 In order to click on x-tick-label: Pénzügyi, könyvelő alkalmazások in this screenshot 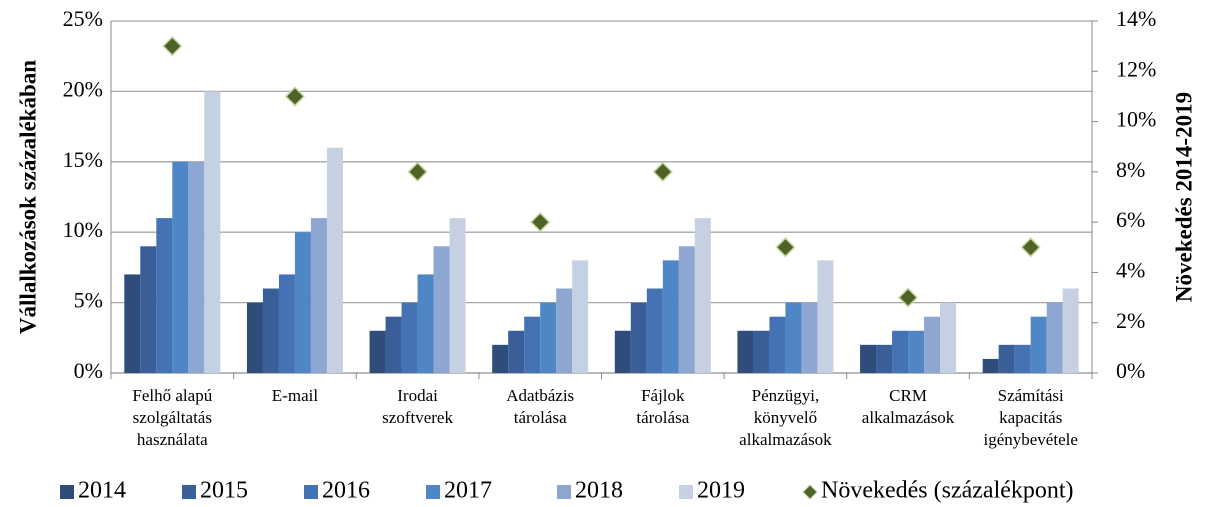, I will do `click(785, 417)`.